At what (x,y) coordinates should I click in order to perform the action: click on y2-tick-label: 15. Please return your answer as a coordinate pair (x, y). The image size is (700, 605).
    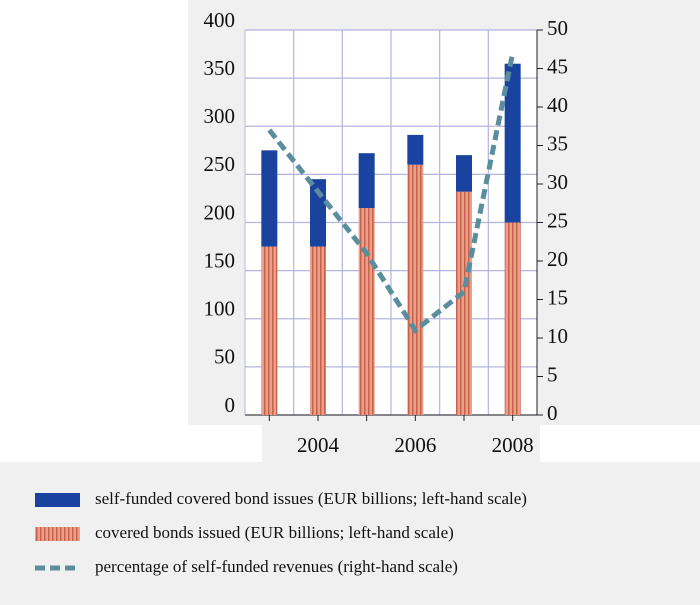
    Looking at the image, I should click on (557, 297).